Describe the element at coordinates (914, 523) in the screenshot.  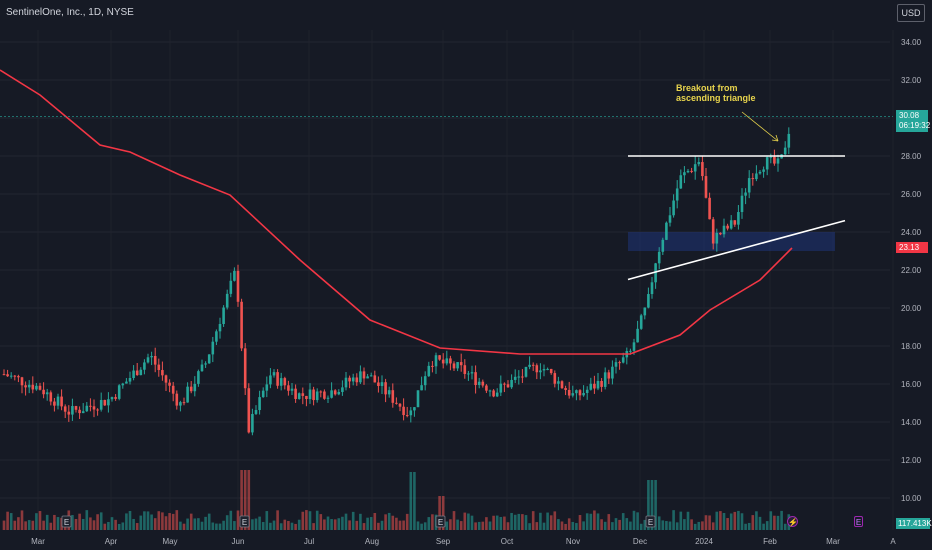
I see `volume-tag: 117.413K` at that location.